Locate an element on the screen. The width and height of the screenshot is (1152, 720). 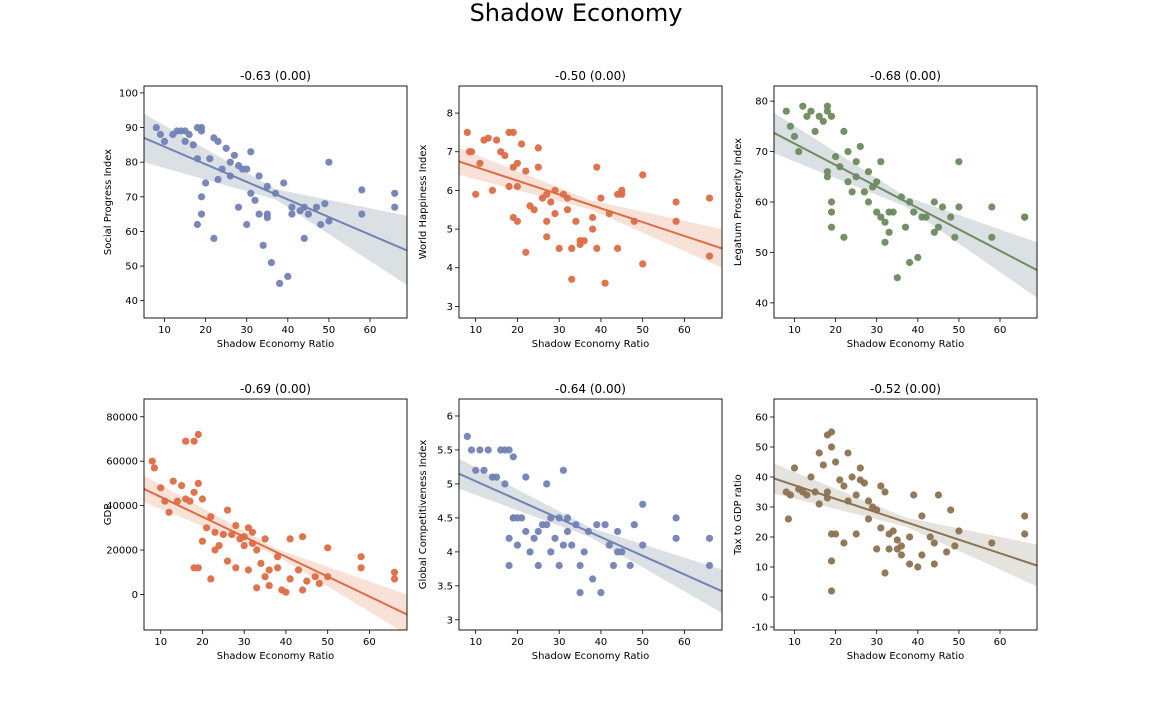
y-tick-label: 60 is located at coordinates (131, 232).